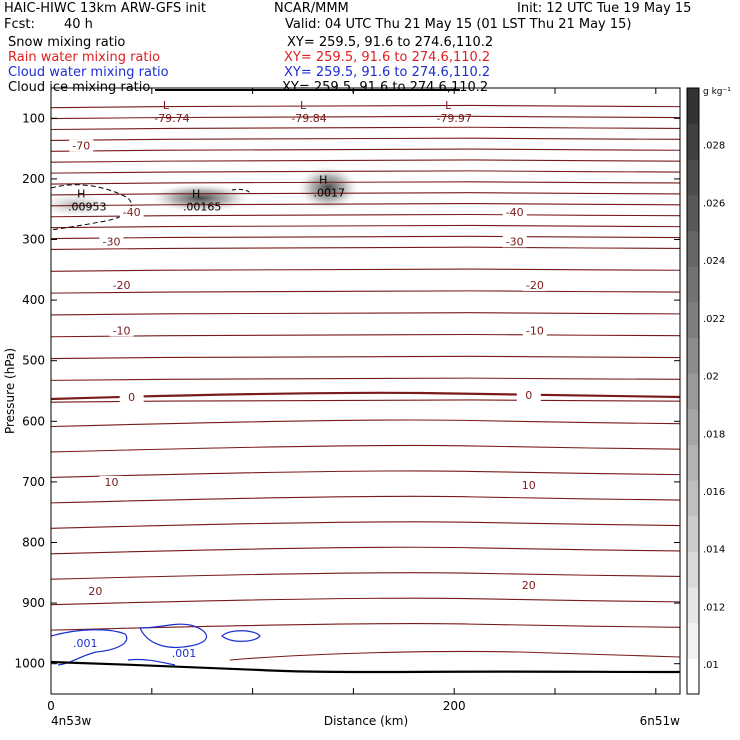  I want to click on field-name-snow: Snow mixing ratio, so click(67, 42).